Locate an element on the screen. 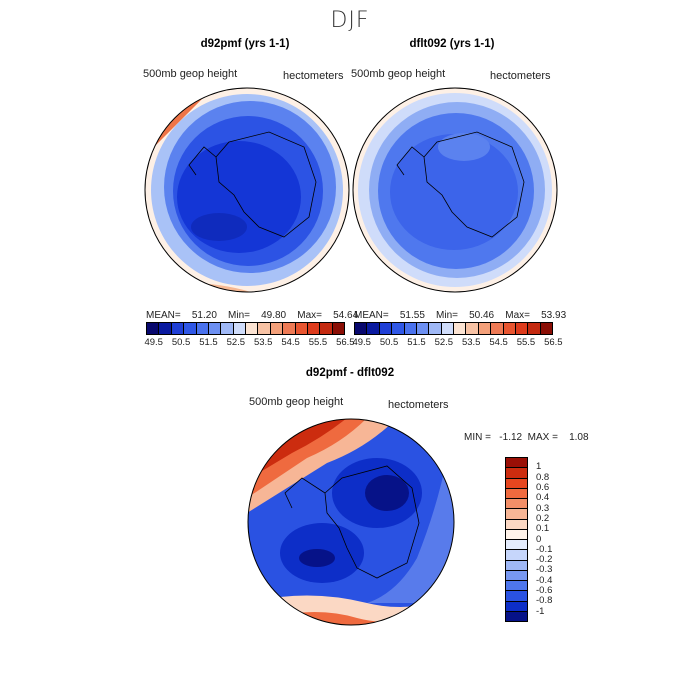 The height and width of the screenshot is (700, 700). panel2-map is located at coordinates (455, 190).